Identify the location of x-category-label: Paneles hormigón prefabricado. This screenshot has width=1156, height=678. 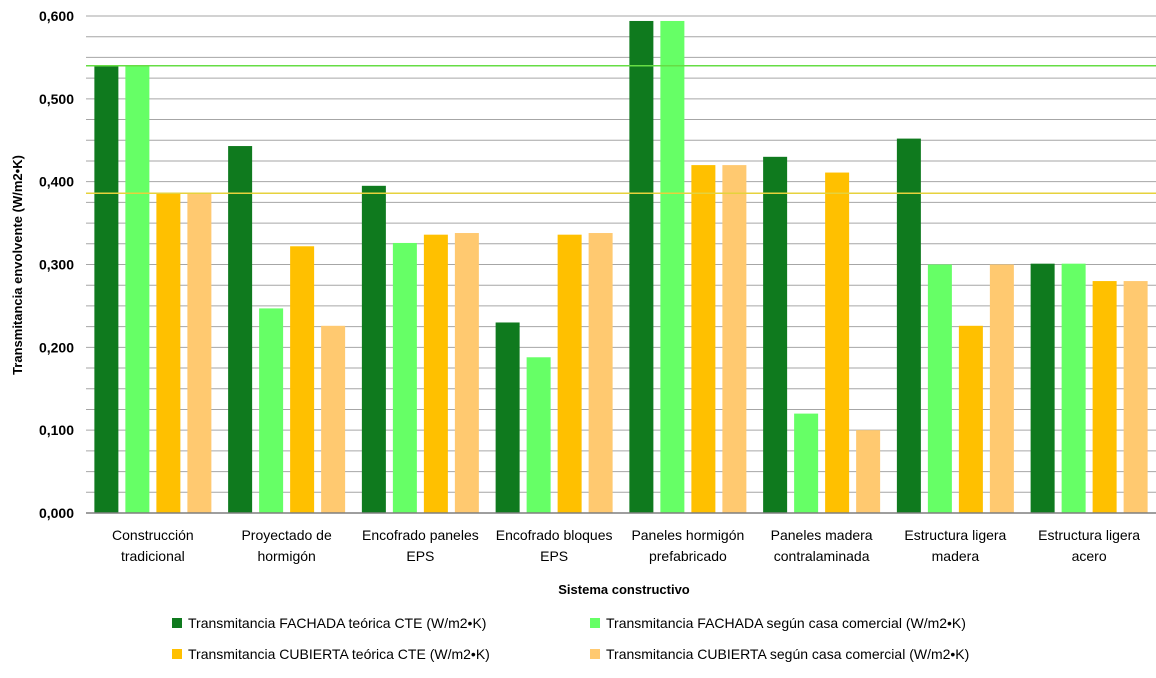
(687, 545).